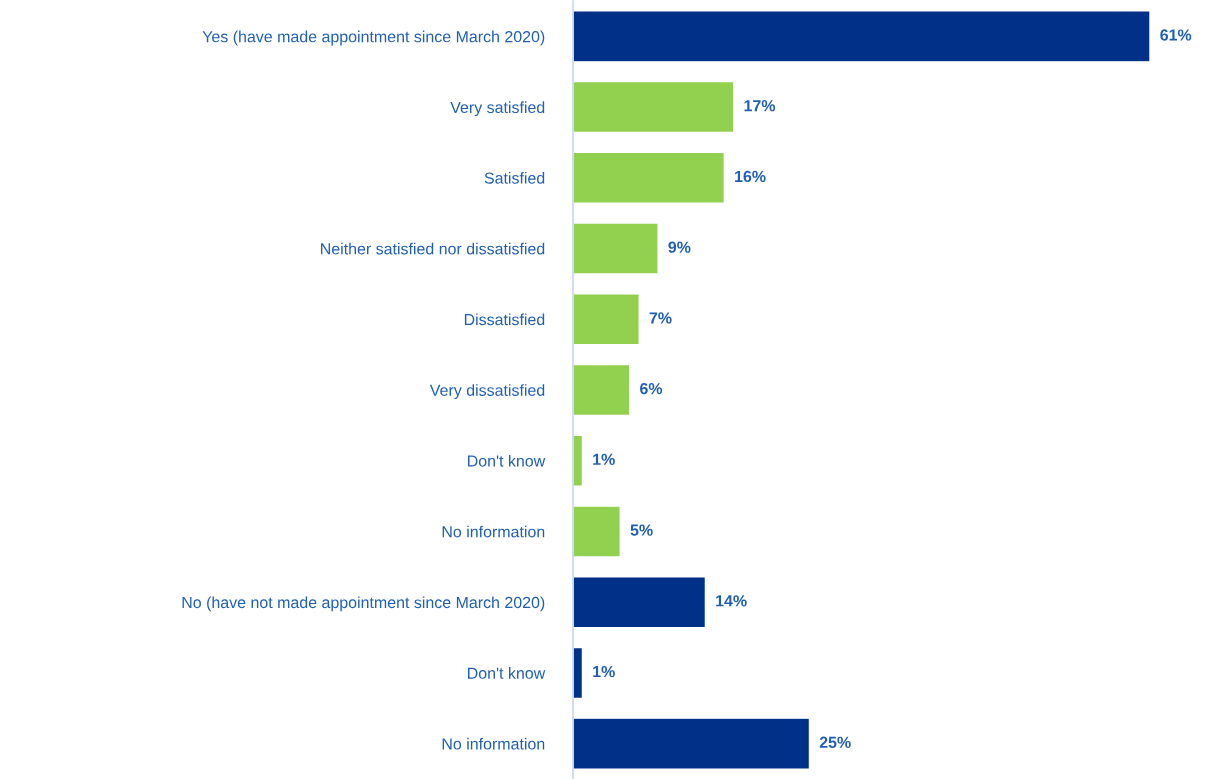 The image size is (1217, 779). I want to click on data-label: 9%, so click(679, 247).